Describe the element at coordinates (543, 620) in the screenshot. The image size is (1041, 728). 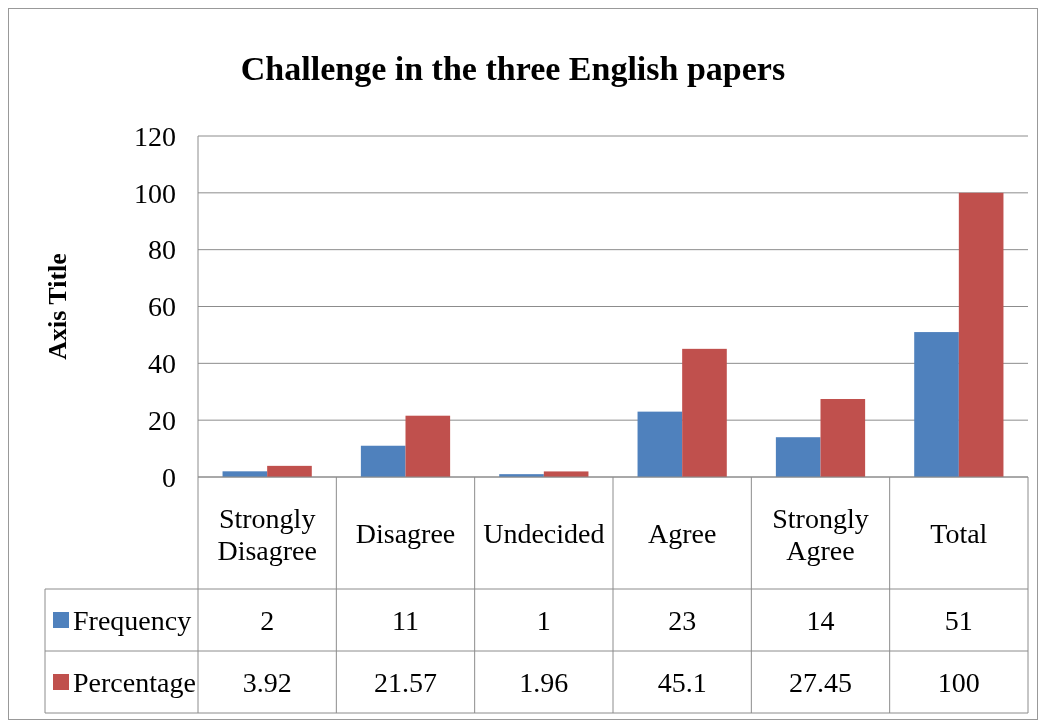
I see `data-label: 1` at that location.